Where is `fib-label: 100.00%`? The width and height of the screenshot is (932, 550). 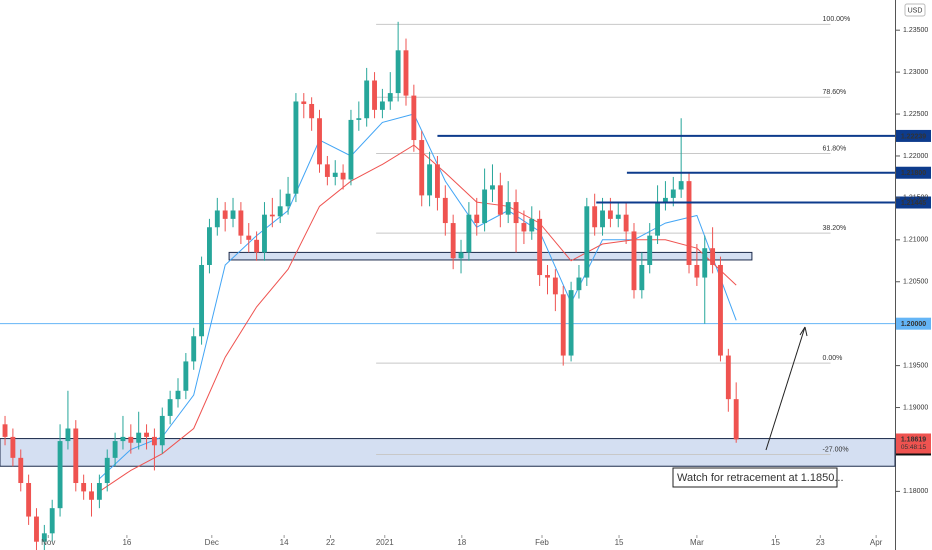
fib-label: 100.00% is located at coordinates (837, 19).